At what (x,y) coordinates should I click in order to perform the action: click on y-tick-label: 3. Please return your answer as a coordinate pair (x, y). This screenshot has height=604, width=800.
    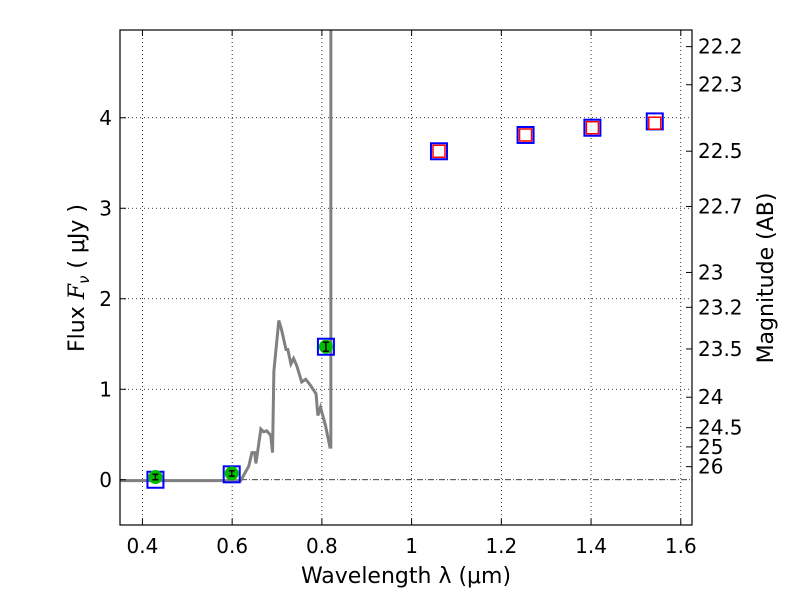
    Looking at the image, I should click on (105, 208).